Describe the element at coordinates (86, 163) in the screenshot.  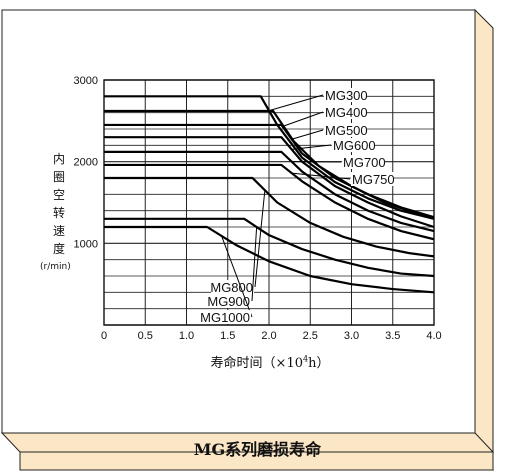
I see `y-tick-label: 2000` at that location.